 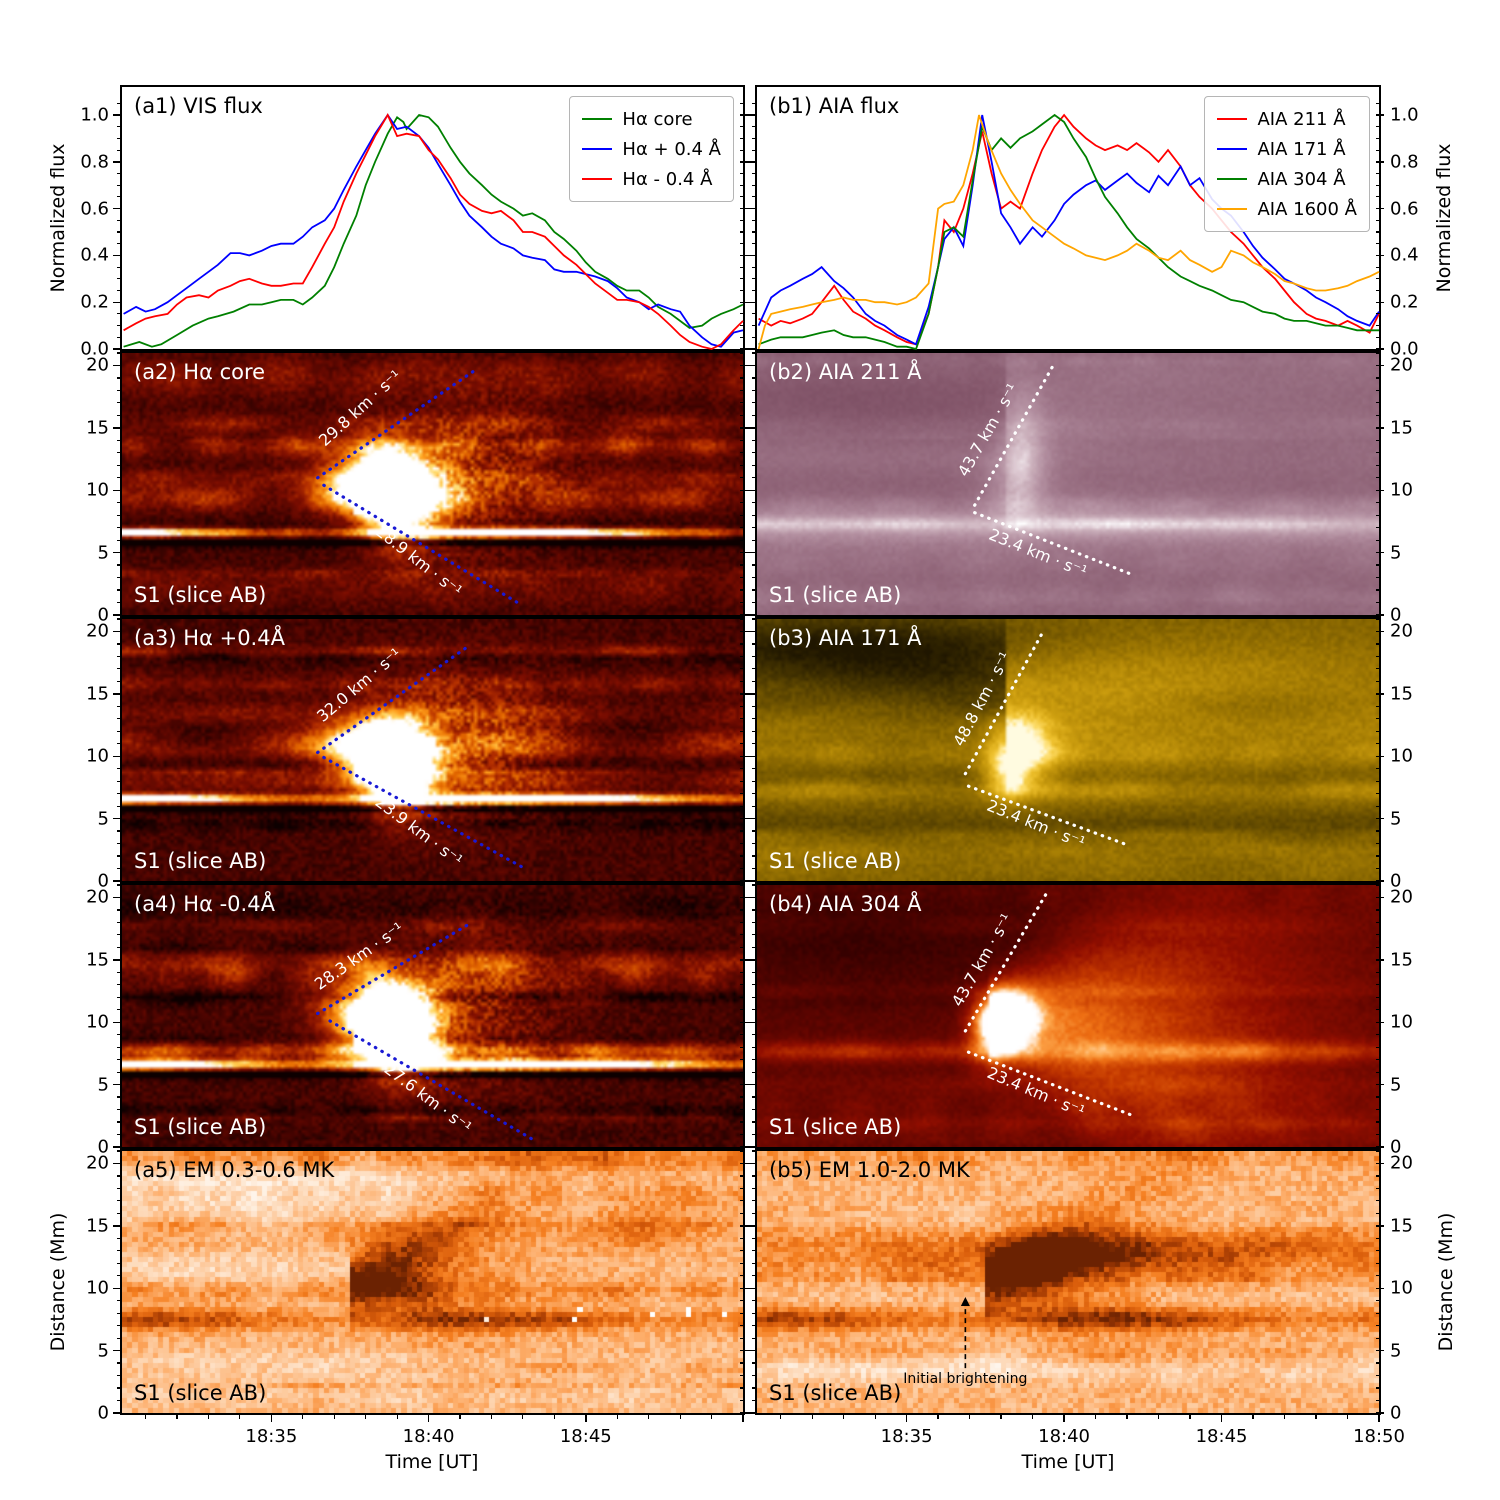 I want to click on slice-label-a4: S1 (slice AB), so click(x=200, y=1127).